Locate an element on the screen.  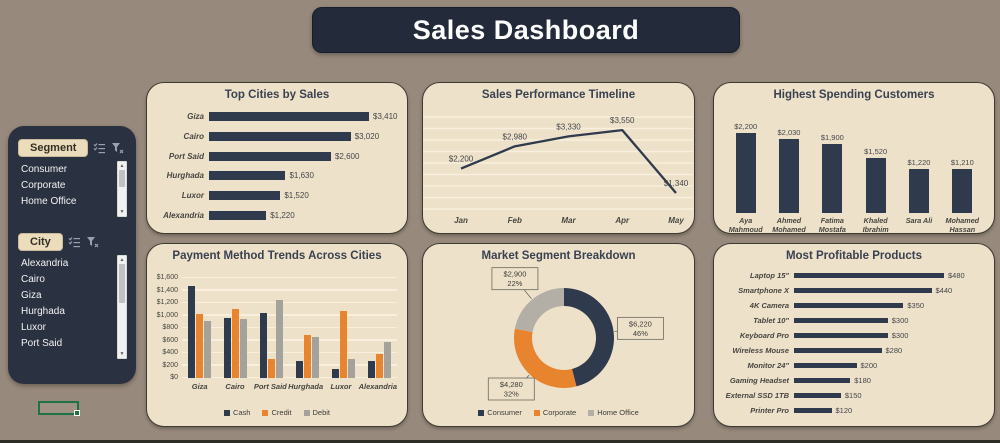
segment-slicer-header: Segment is located at coordinates (53, 148).